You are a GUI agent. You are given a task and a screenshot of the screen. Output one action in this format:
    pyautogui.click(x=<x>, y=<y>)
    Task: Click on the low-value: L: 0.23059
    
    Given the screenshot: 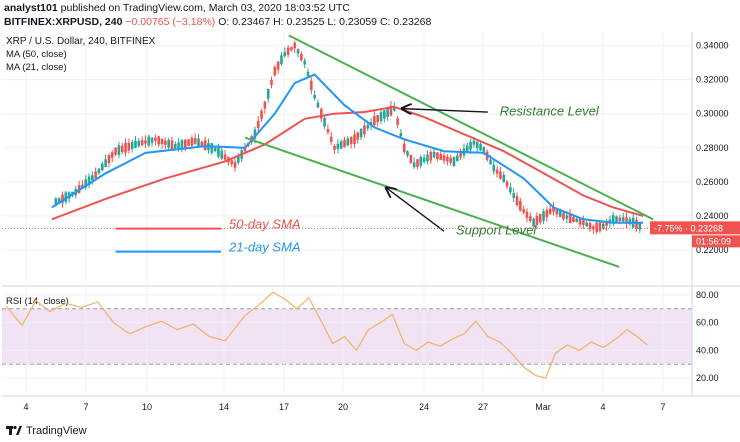 What is the action you would take?
    pyautogui.click(x=352, y=22)
    